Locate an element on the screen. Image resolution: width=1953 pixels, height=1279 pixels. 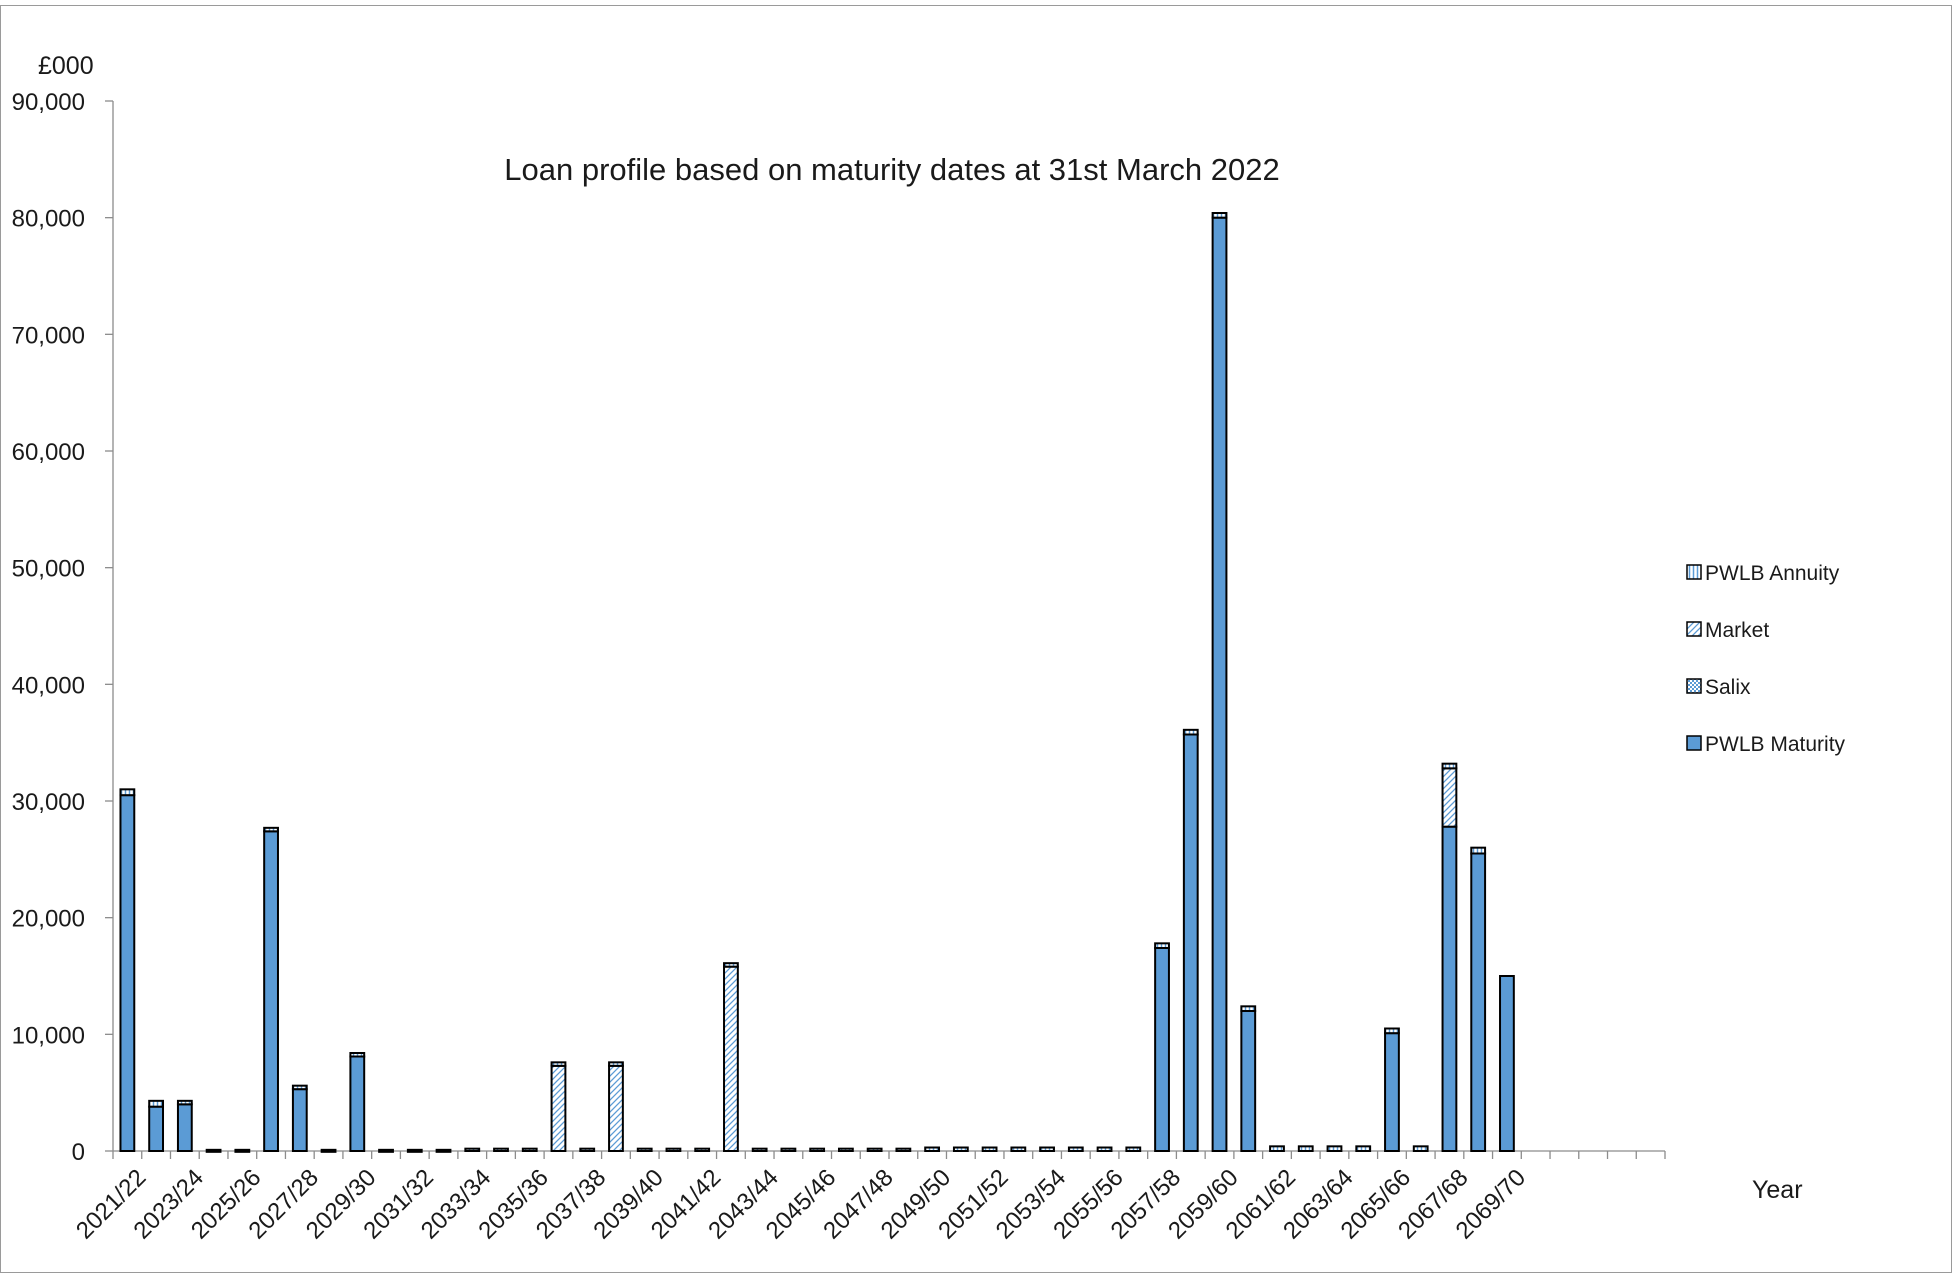
legend-label: Market is located at coordinates (1737, 630).